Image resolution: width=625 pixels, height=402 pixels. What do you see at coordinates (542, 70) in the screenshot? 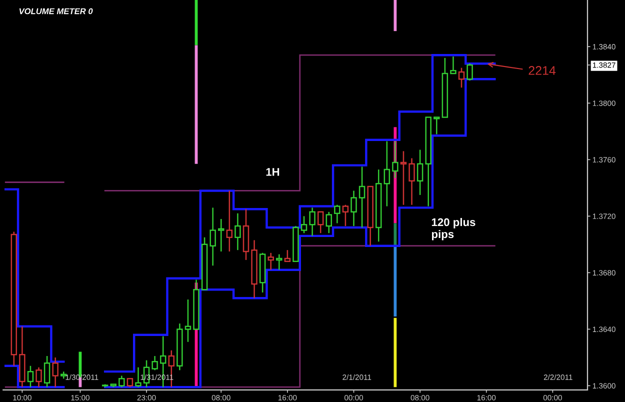
I see `annotation: 2214` at bounding box center [542, 70].